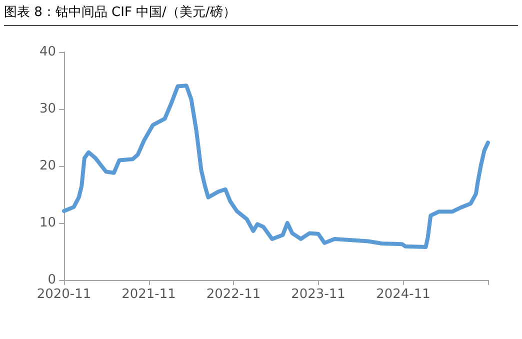 This screenshot has height=339, width=522. Describe the element at coordinates (149, 294) in the screenshot. I see `x-tick-label: 2021-11` at that location.